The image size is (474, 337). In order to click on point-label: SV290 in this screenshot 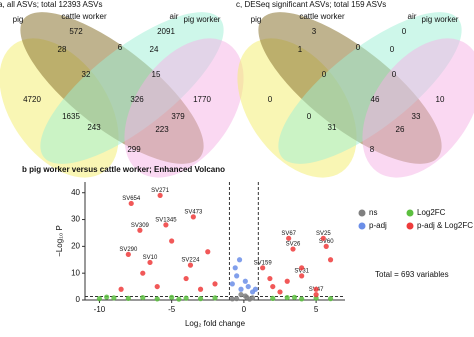, I will do `click(128, 250)`.